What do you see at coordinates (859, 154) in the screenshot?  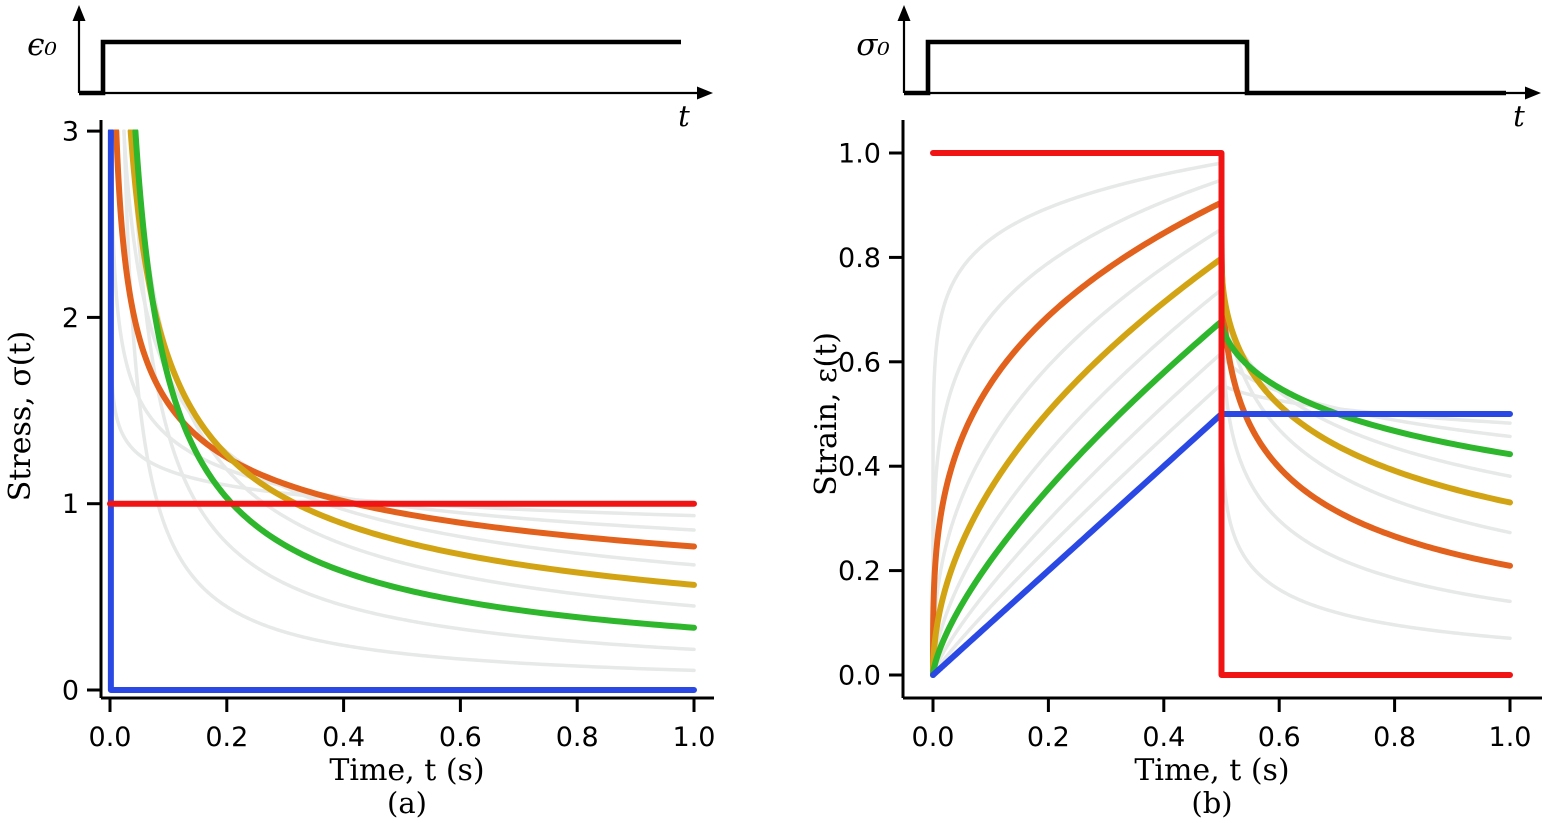 I see `y-tick-label: 1.0` at bounding box center [859, 154].